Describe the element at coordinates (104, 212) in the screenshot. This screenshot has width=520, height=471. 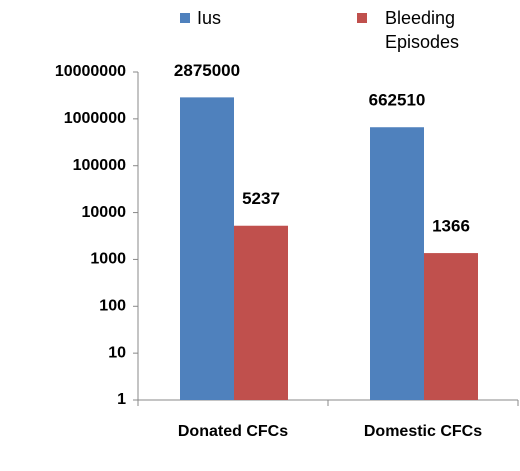
I see `y-tick-label: 10000` at that location.